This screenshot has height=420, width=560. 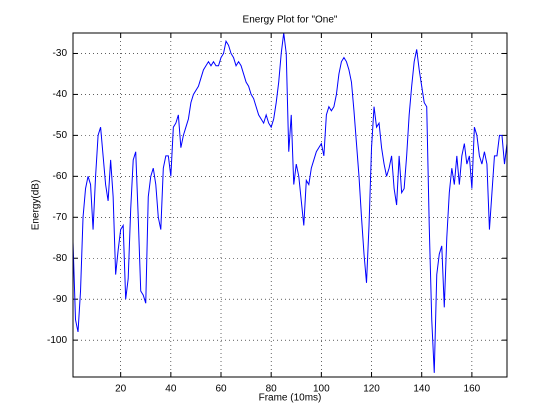 I want to click on y-tick-label: -70, so click(x=60, y=217).